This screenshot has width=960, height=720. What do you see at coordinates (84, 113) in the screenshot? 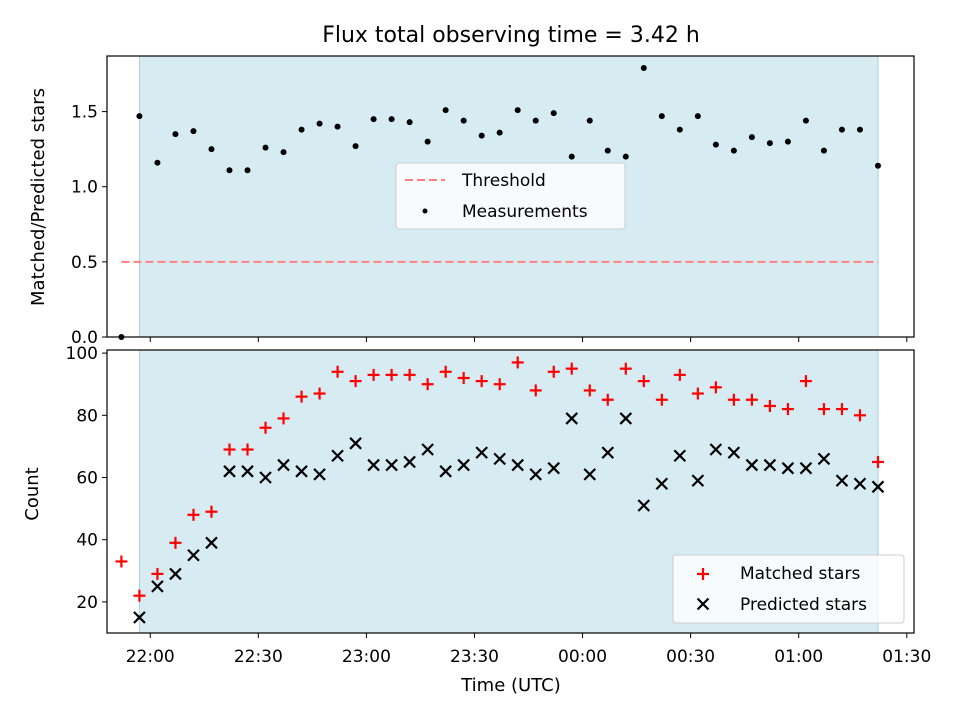
I see `top-y-tick-label: 1.5` at bounding box center [84, 113].